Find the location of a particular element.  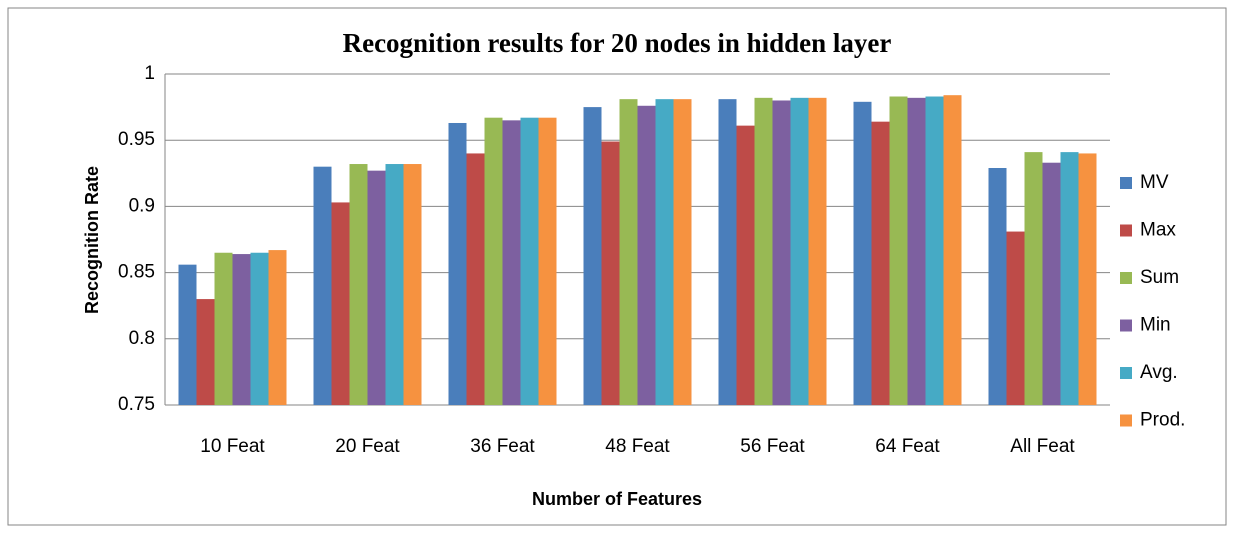

x-tick-label: 64 Feat is located at coordinates (907, 446).